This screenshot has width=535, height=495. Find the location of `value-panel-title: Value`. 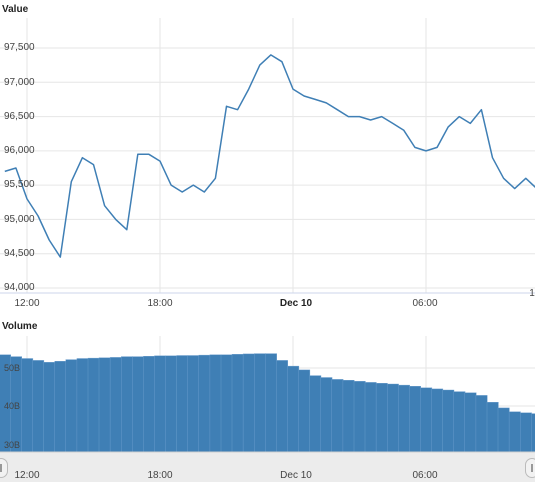

value-panel-title: Value is located at coordinates (15, 9).